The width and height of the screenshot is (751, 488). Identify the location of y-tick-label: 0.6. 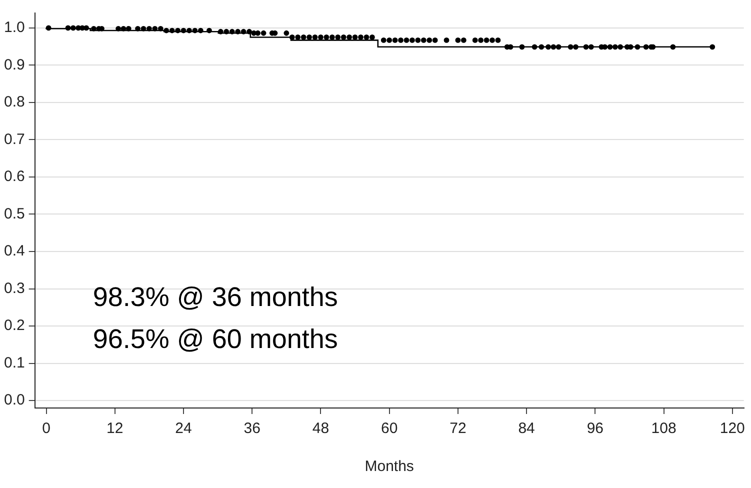
(14, 177).